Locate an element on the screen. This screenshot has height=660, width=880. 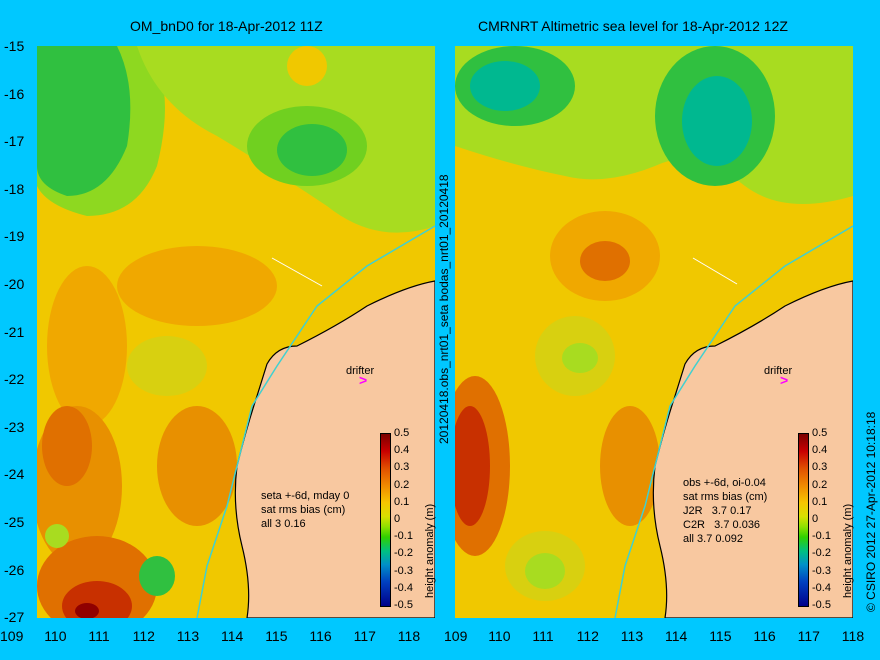
right-drifter-label: drifter is located at coordinates (778, 371).